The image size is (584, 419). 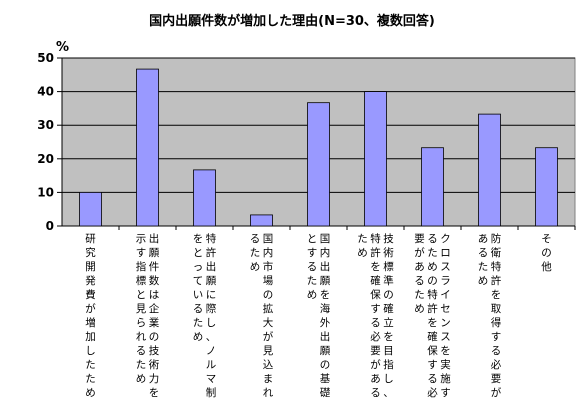 I want to click on y-tick-label: 50, so click(x=45, y=58).